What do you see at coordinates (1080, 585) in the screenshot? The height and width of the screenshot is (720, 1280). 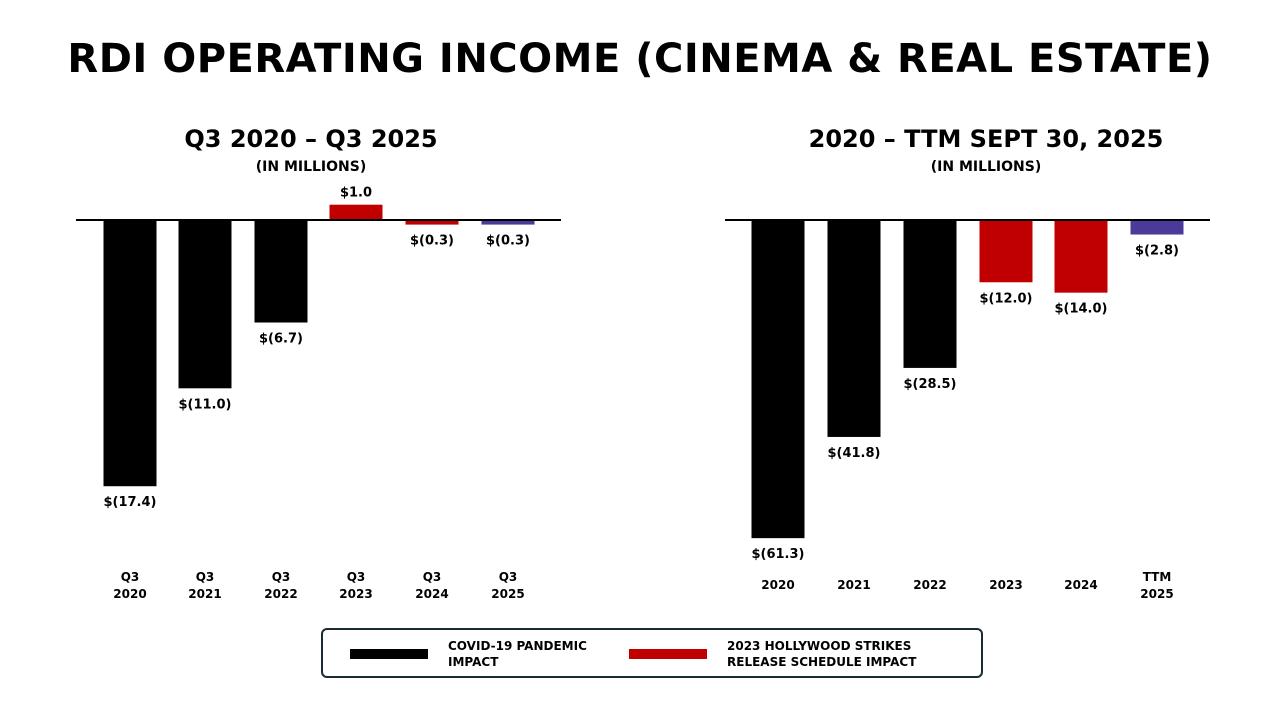 I see `right-category-label-5: 2024` at bounding box center [1080, 585].